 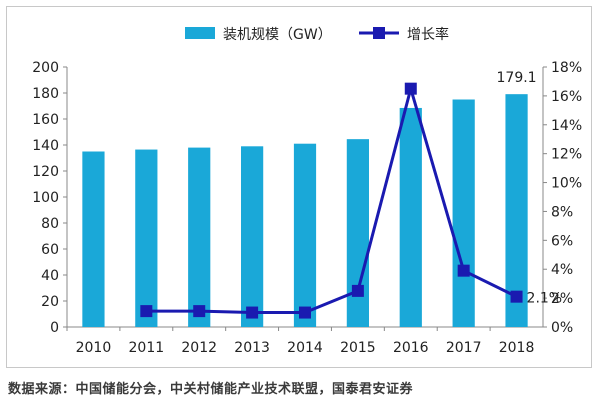 What do you see at coordinates (50, 224) in the screenshot?
I see `left-tick-label: 80` at bounding box center [50, 224].